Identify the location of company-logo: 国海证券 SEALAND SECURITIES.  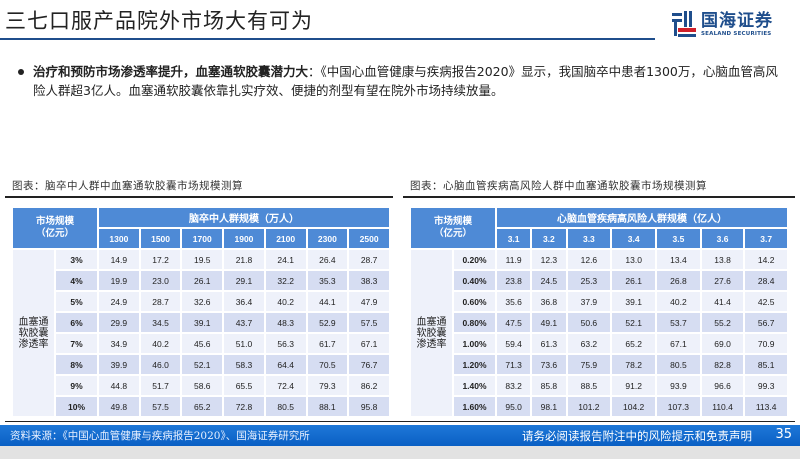
(722, 25).